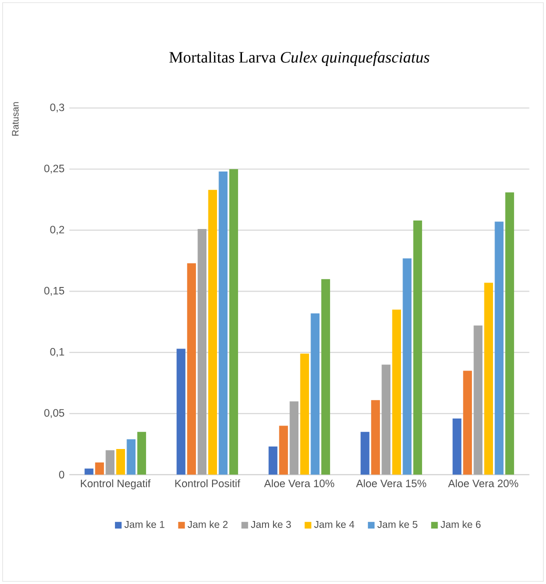 Image resolution: width=546 pixels, height=584 pixels. What do you see at coordinates (61, 474) in the screenshot?
I see `y-tick-label: 0` at bounding box center [61, 474].